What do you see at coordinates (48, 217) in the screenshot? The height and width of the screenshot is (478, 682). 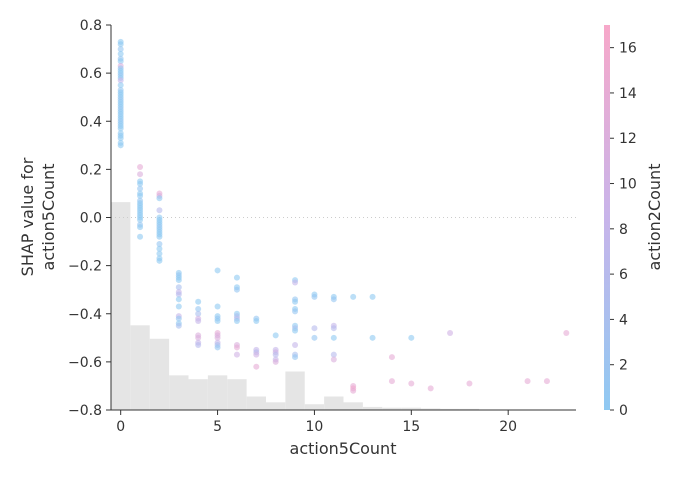 I see `y-axis-title-line-2: action5Count` at bounding box center [48, 217].